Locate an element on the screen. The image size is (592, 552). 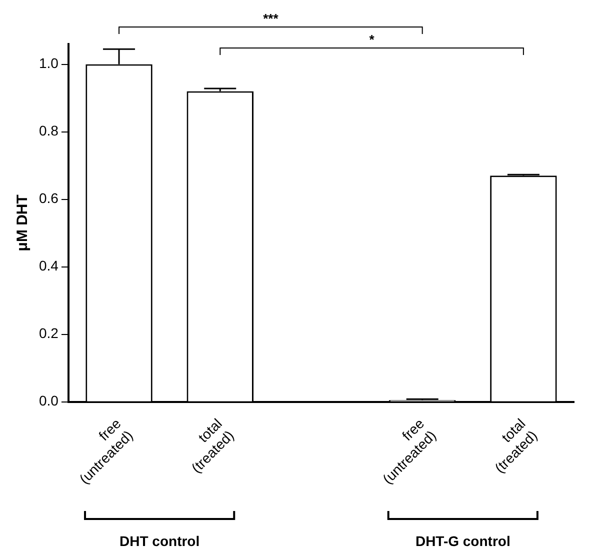
y-tick-label: 0.6 is located at coordinates (48, 198).